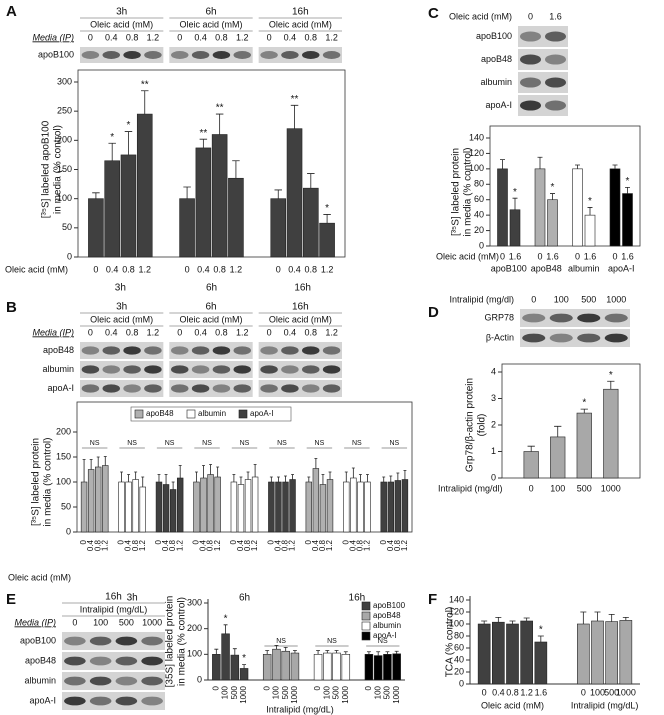 This screenshot has width=664, height=715. What do you see at coordinates (456, 599) in the screenshot?
I see `y-tick-label: 140` at bounding box center [456, 599].